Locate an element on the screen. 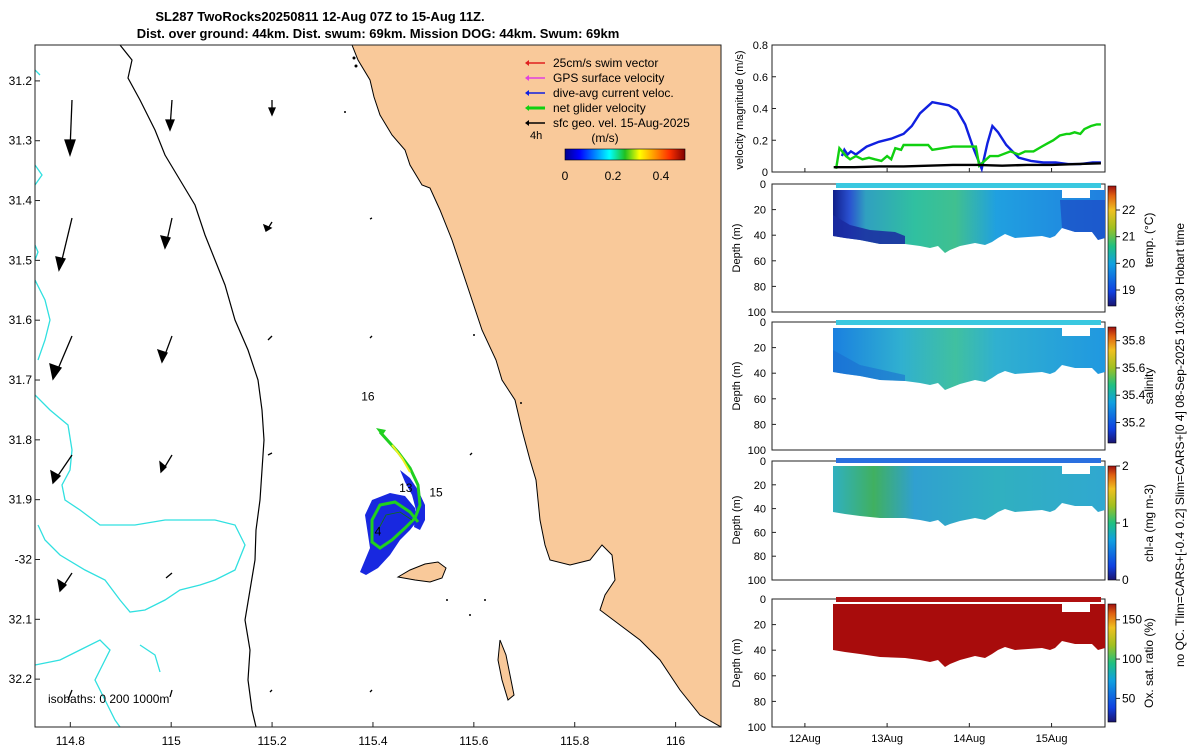 This screenshot has height=750, width=1200. rottnest-island is located at coordinates (421, 572).